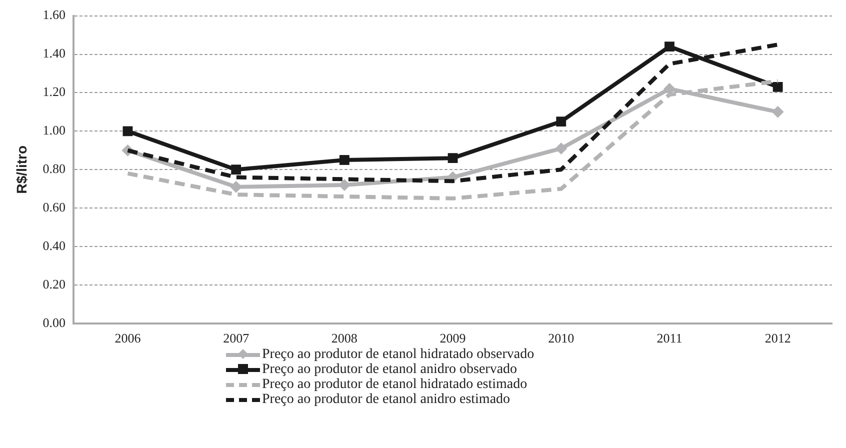 The height and width of the screenshot is (448, 846). What do you see at coordinates (128, 338) in the screenshot?
I see `x-tick-label: 2006` at bounding box center [128, 338].